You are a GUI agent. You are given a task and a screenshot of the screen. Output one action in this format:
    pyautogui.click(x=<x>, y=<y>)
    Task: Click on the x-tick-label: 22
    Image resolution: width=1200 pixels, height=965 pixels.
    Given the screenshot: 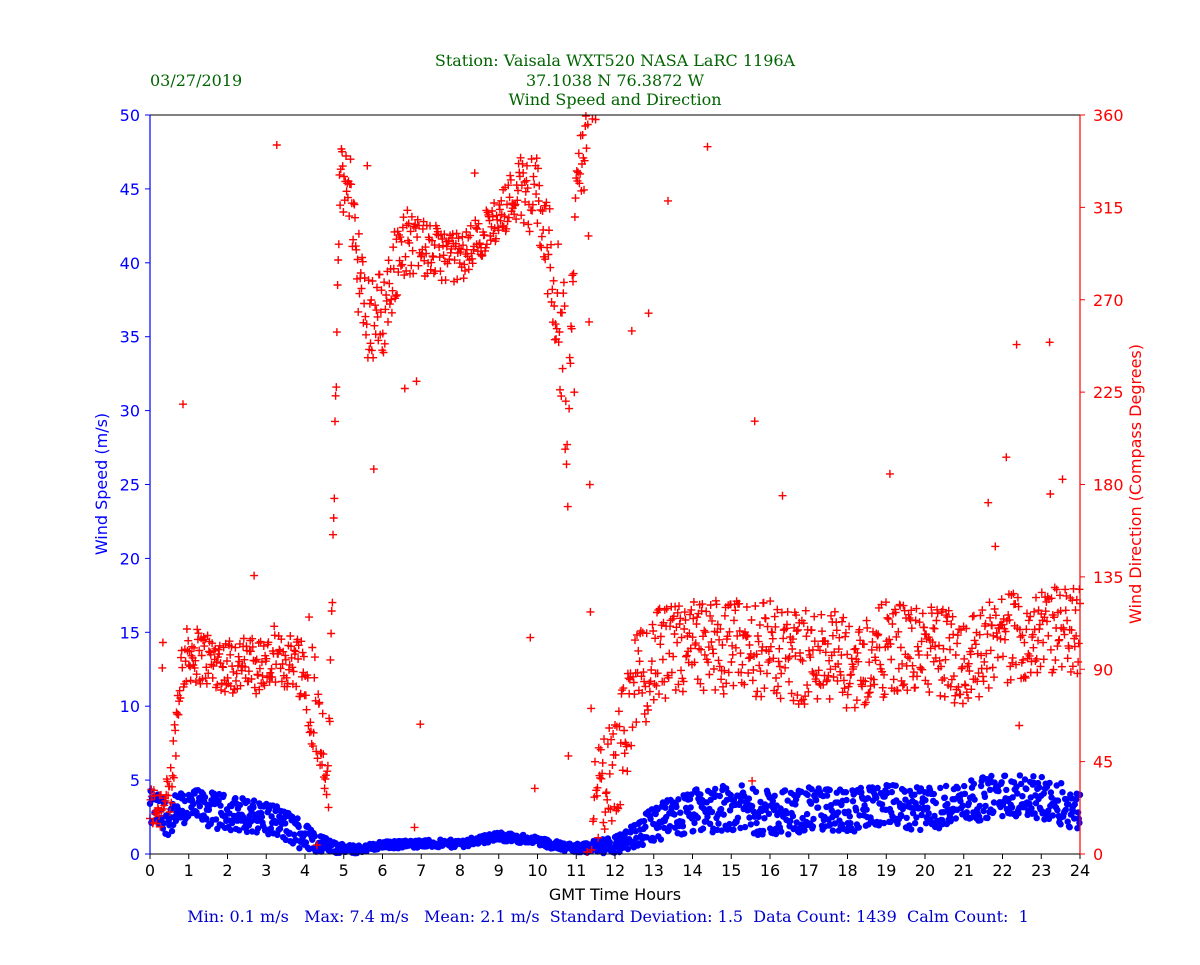 What is the action you would take?
    pyautogui.click(x=1002, y=870)
    